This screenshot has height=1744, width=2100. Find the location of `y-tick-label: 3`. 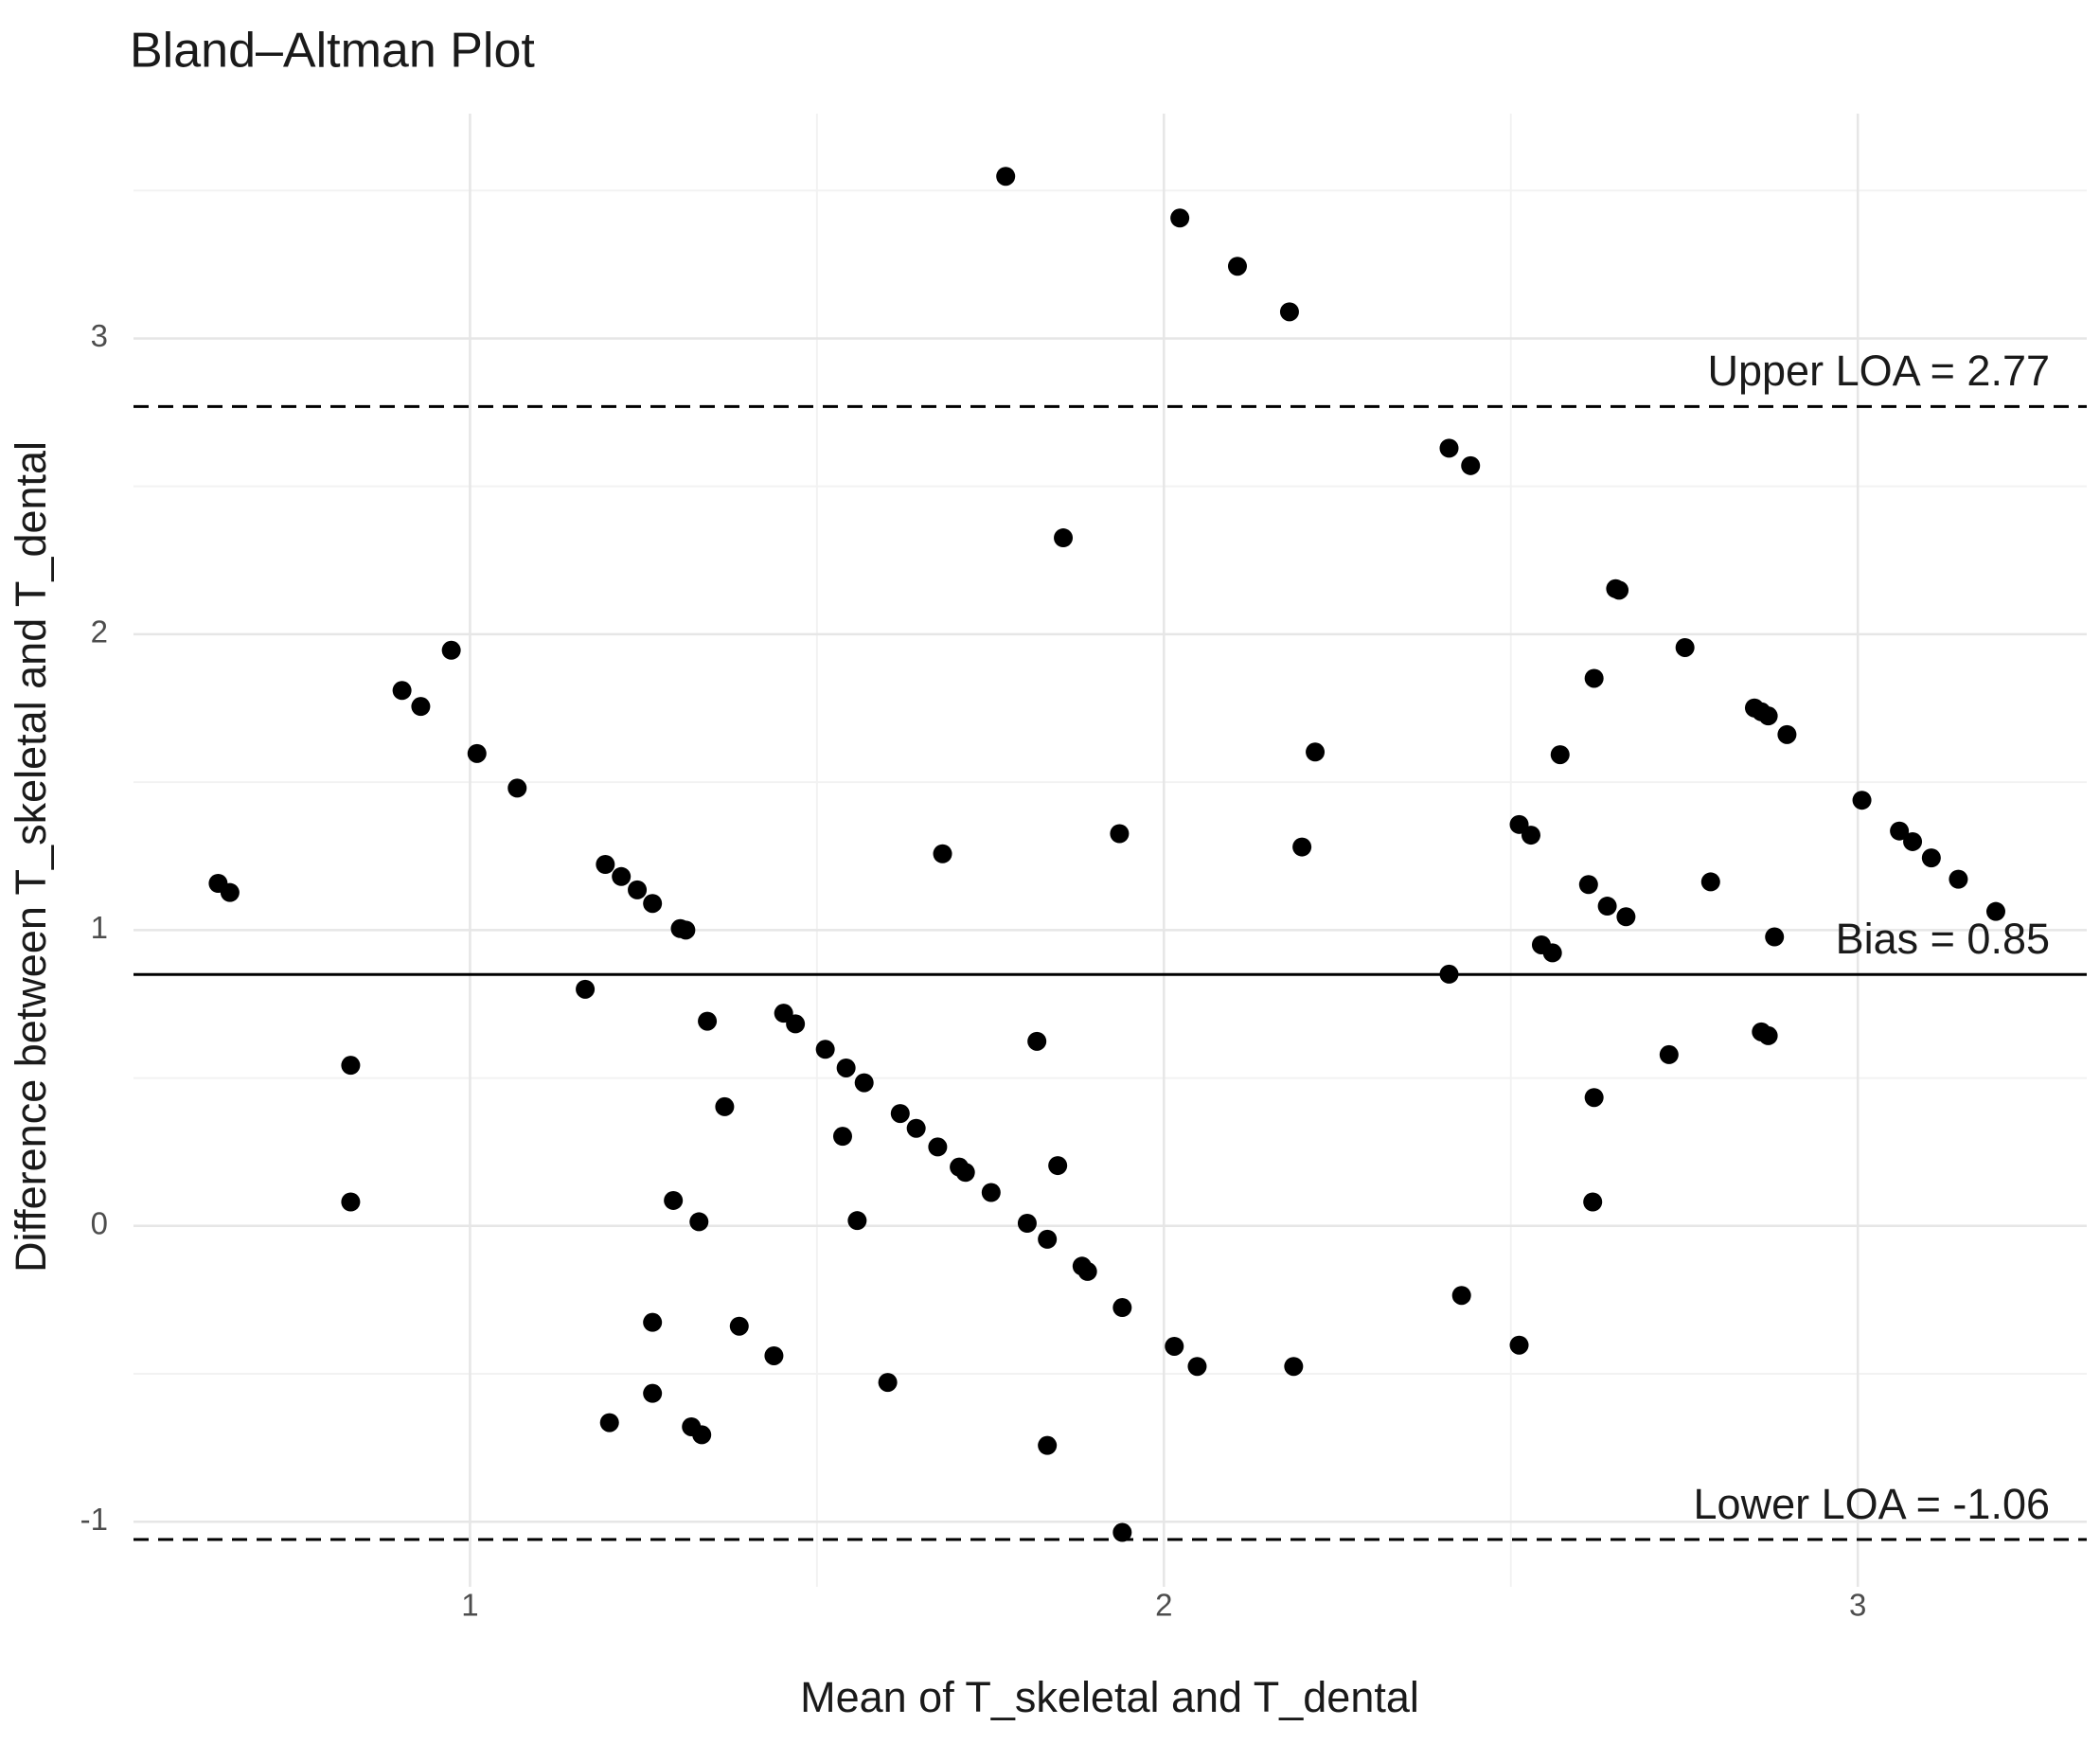

y-tick-label: 3 is located at coordinates (99, 336).